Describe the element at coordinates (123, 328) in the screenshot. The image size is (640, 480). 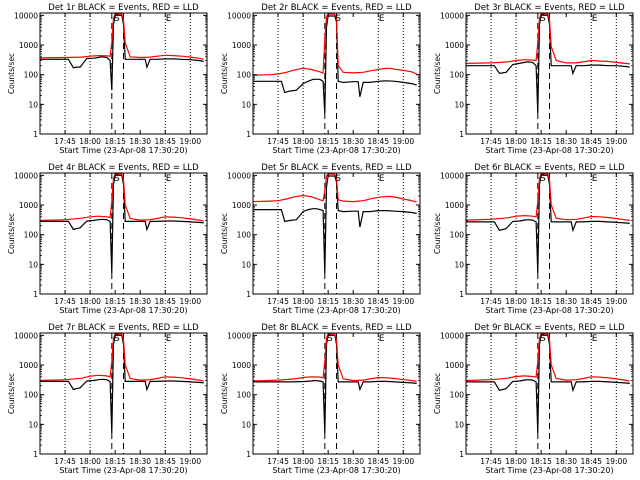
I see `panel-title: Det 7r BLACK = Events, RED = LLD` at that location.